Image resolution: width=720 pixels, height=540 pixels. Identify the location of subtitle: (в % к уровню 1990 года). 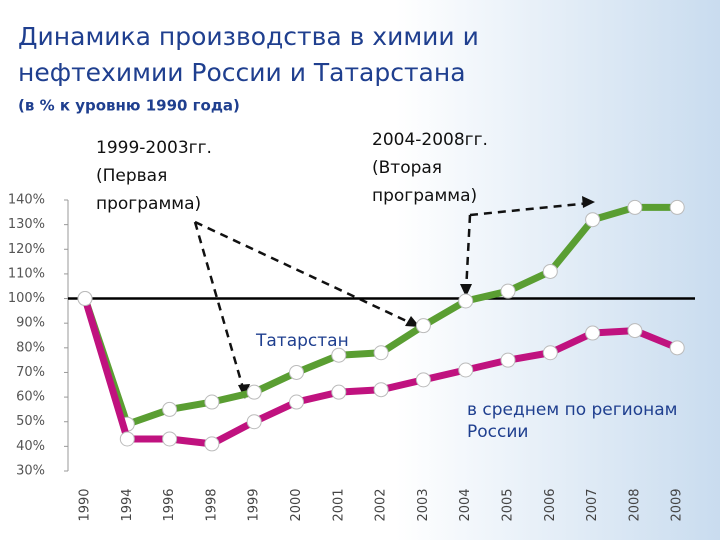
(129, 106).